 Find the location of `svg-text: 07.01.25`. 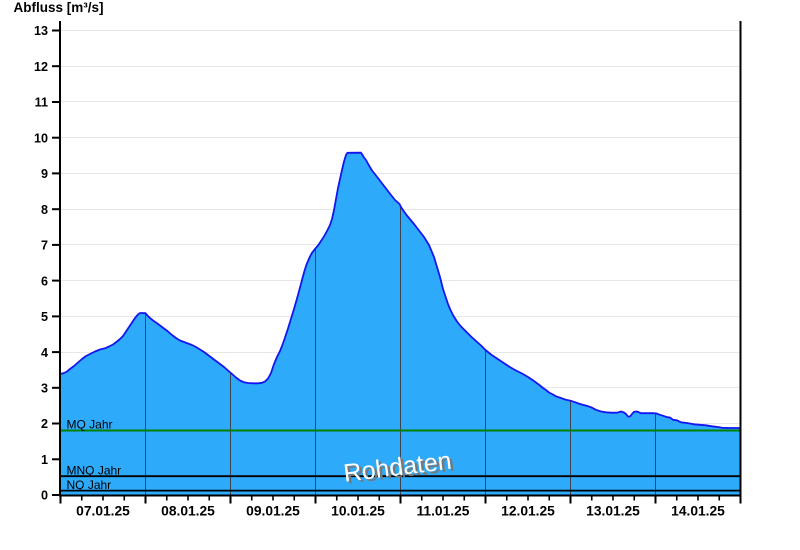

svg-text: 07.01.25 is located at coordinates (103, 511).